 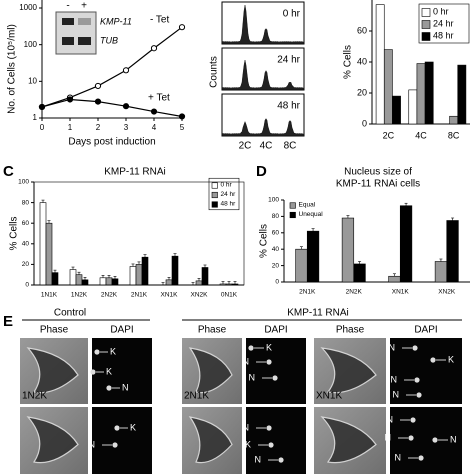 What do you see at coordinates (378, 184) in the screenshot?
I see `chart-title: KMP-11 RNAi cells` at bounding box center [378, 184].